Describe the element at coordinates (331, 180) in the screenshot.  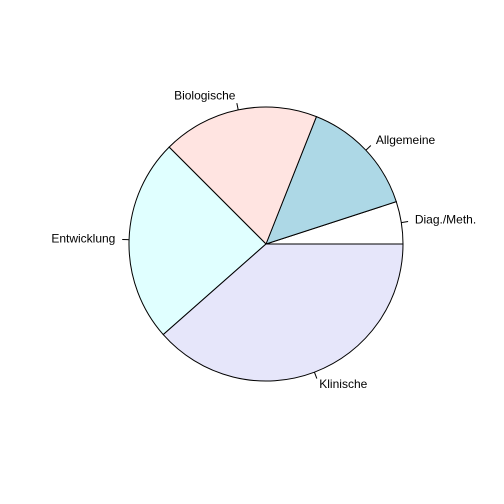
I see `pie-slice-allgemeine` at that location.